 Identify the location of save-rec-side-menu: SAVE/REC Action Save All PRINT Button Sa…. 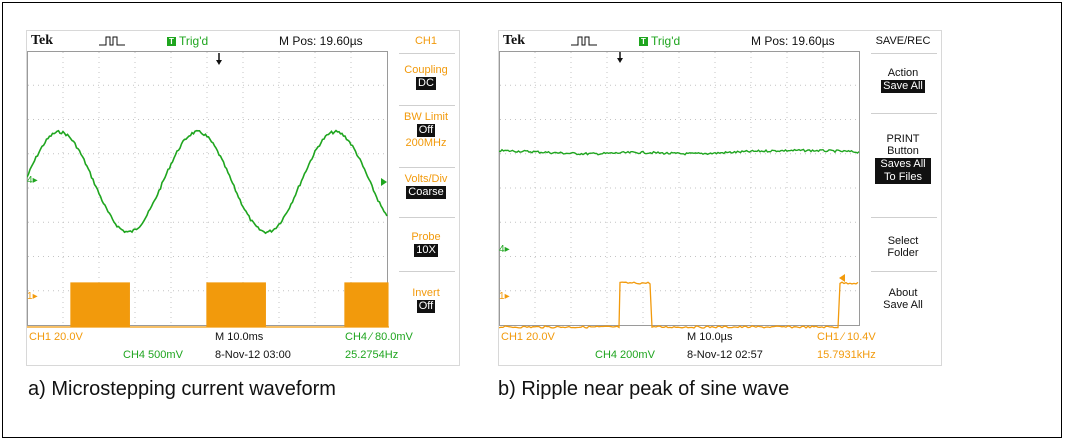
(903, 181).